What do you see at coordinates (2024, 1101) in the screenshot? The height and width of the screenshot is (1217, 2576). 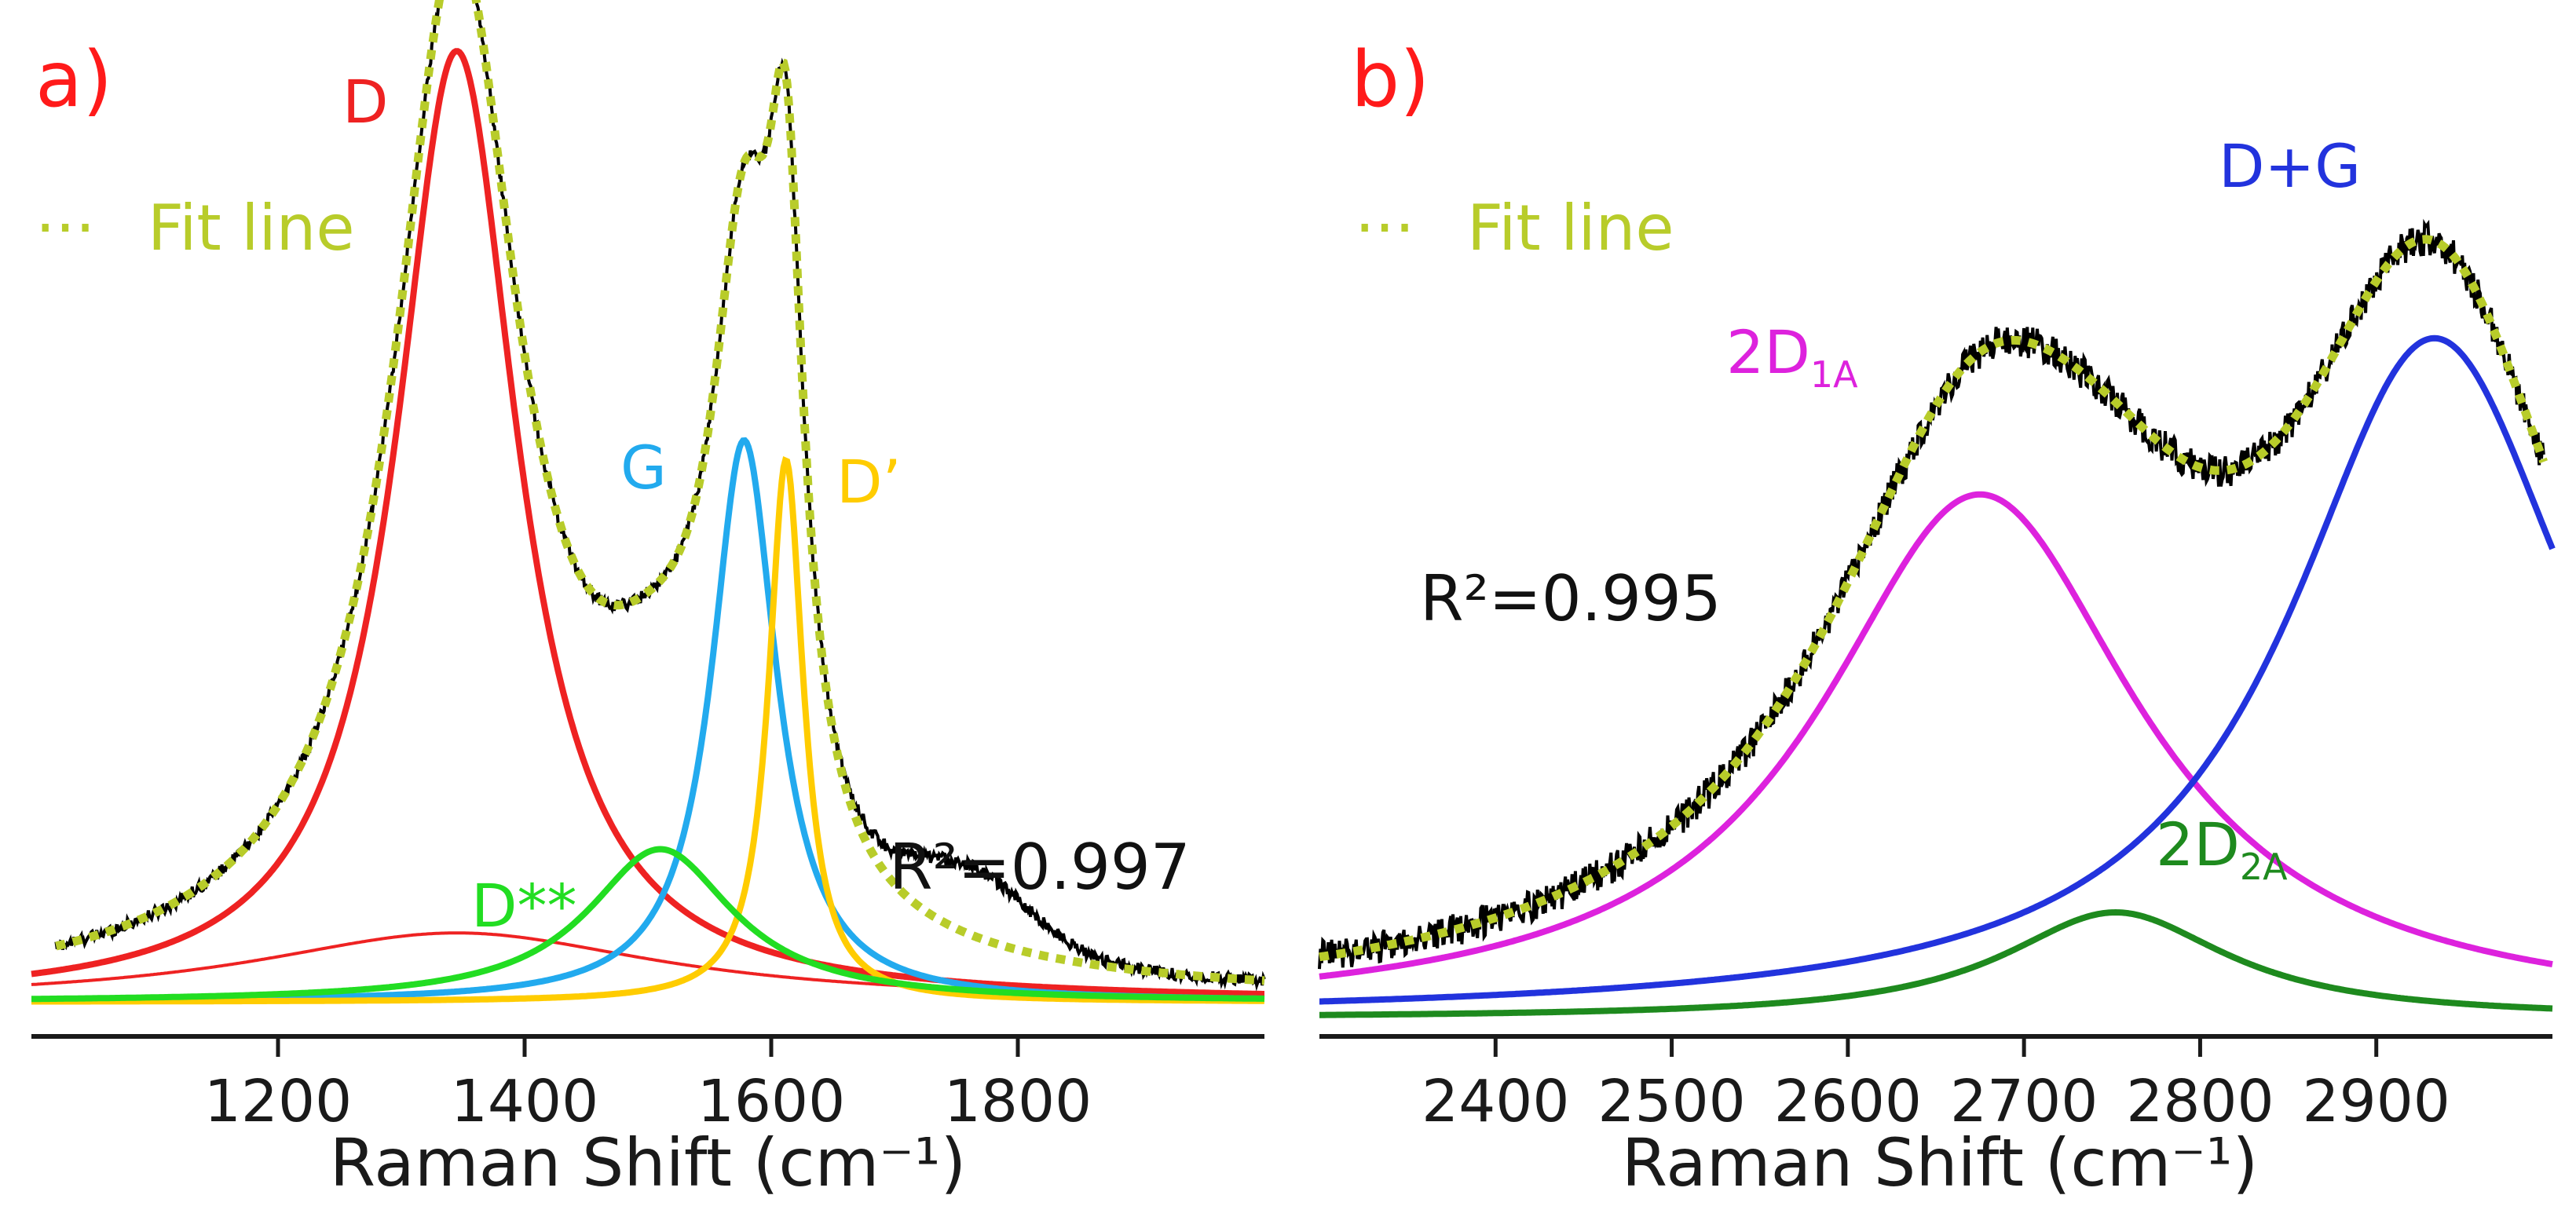 I see `panel-b-tick-label-2700: 2700` at bounding box center [2024, 1101].